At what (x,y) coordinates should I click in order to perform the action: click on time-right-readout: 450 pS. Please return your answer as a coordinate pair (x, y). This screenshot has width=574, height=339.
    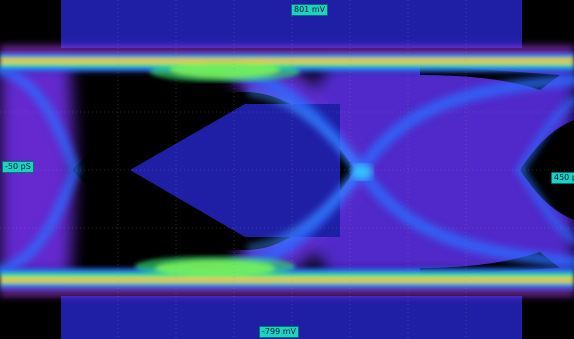
    Looking at the image, I should click on (562, 178).